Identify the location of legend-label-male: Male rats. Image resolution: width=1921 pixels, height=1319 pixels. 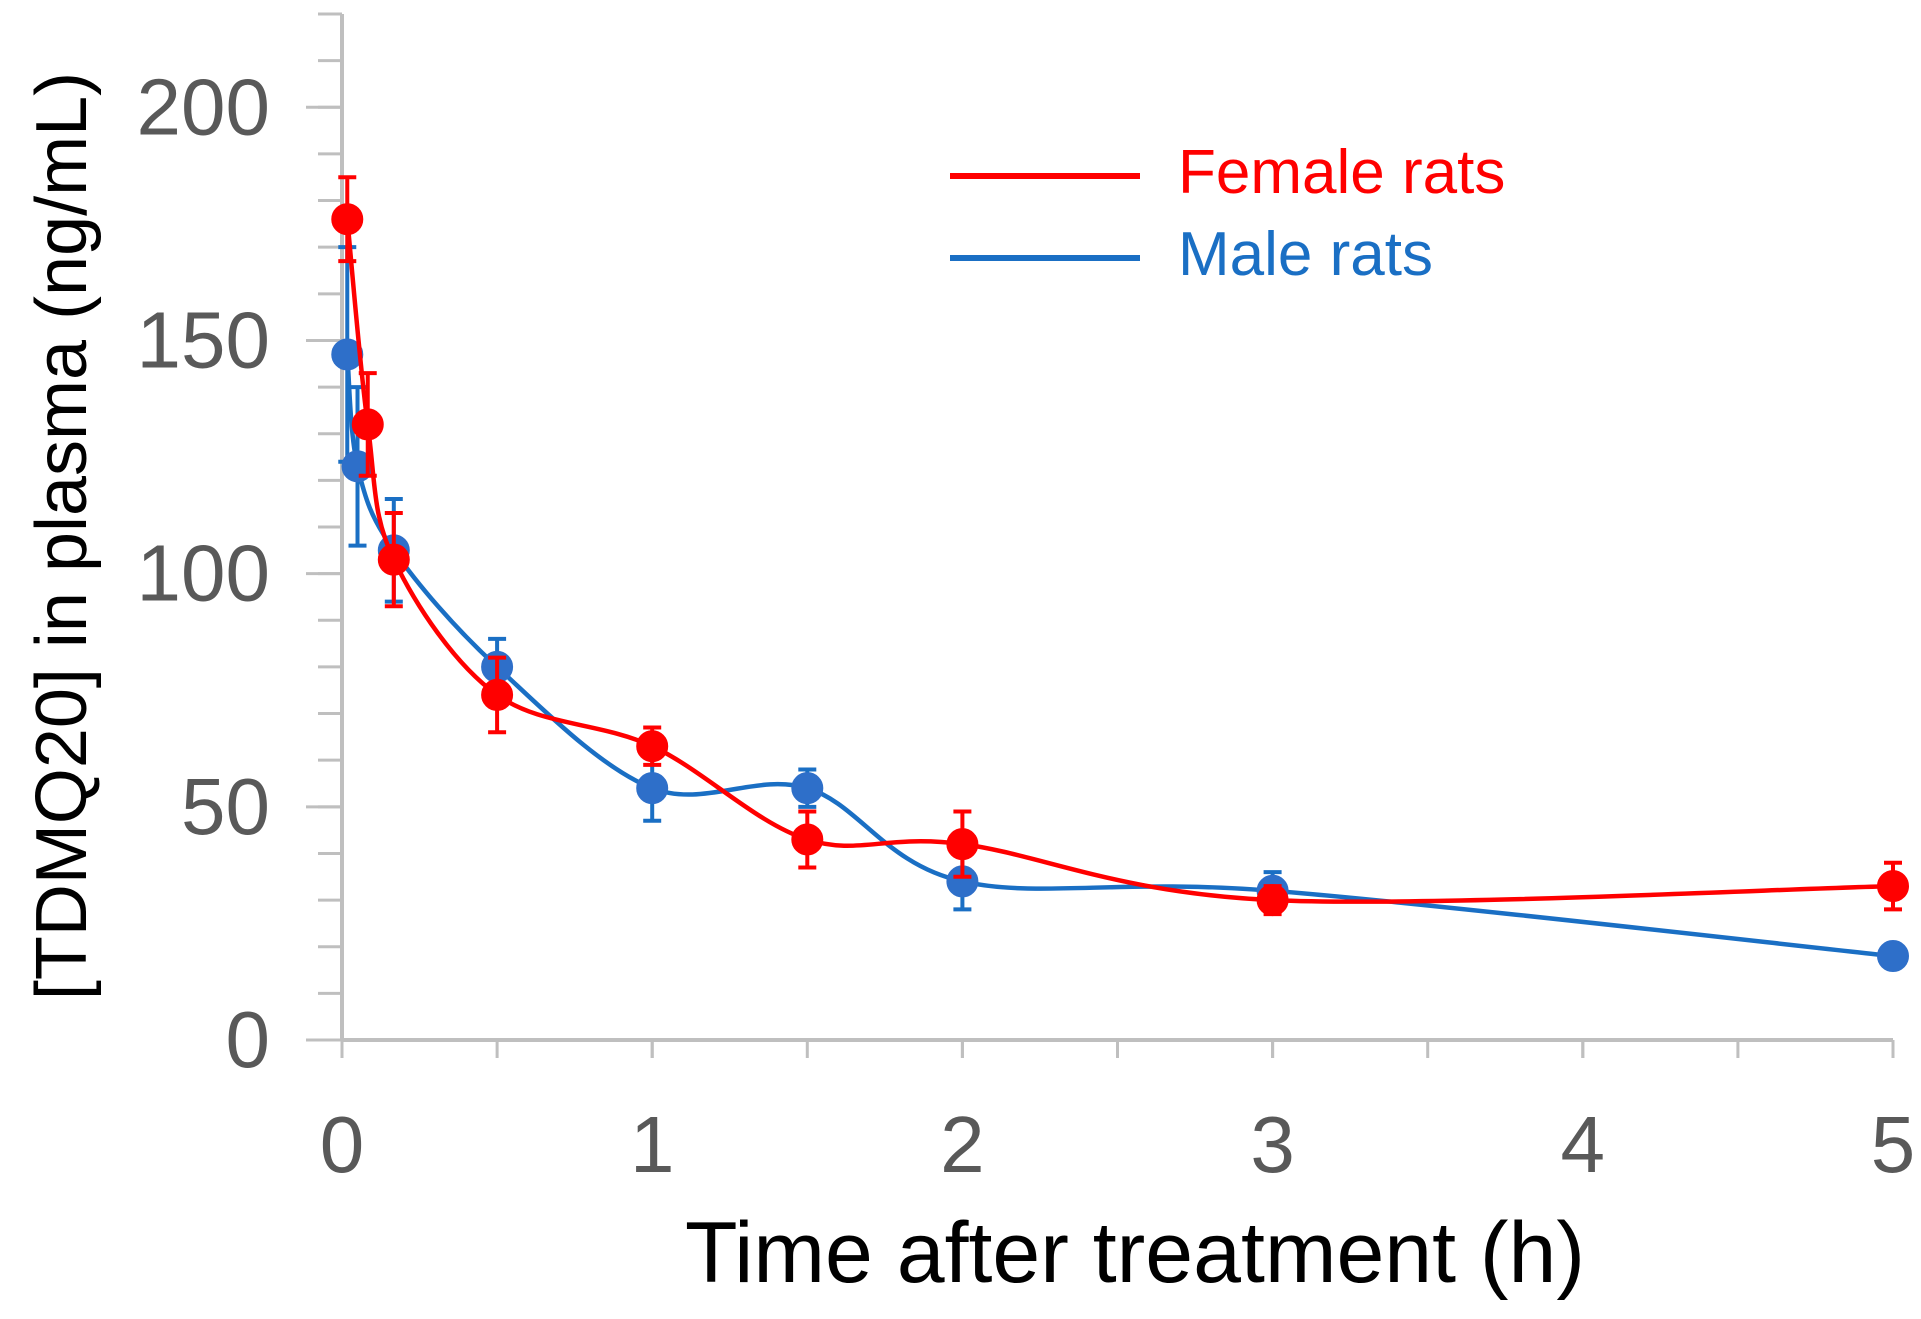
(1305, 254).